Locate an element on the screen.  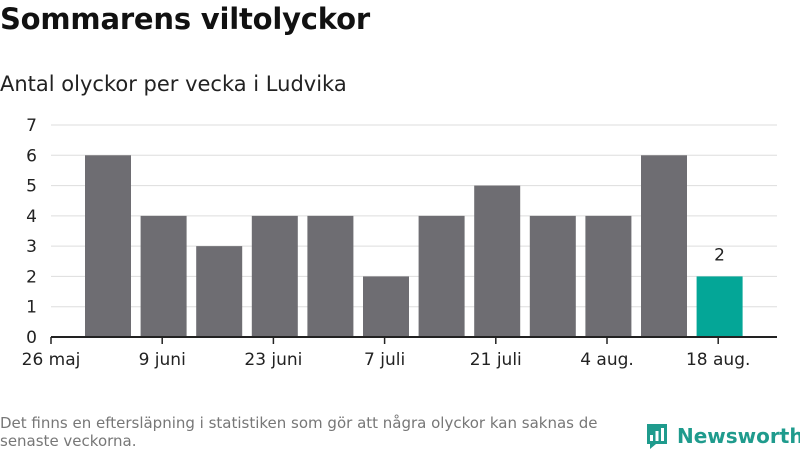
y-tick-label: 1 is located at coordinates (31, 308).